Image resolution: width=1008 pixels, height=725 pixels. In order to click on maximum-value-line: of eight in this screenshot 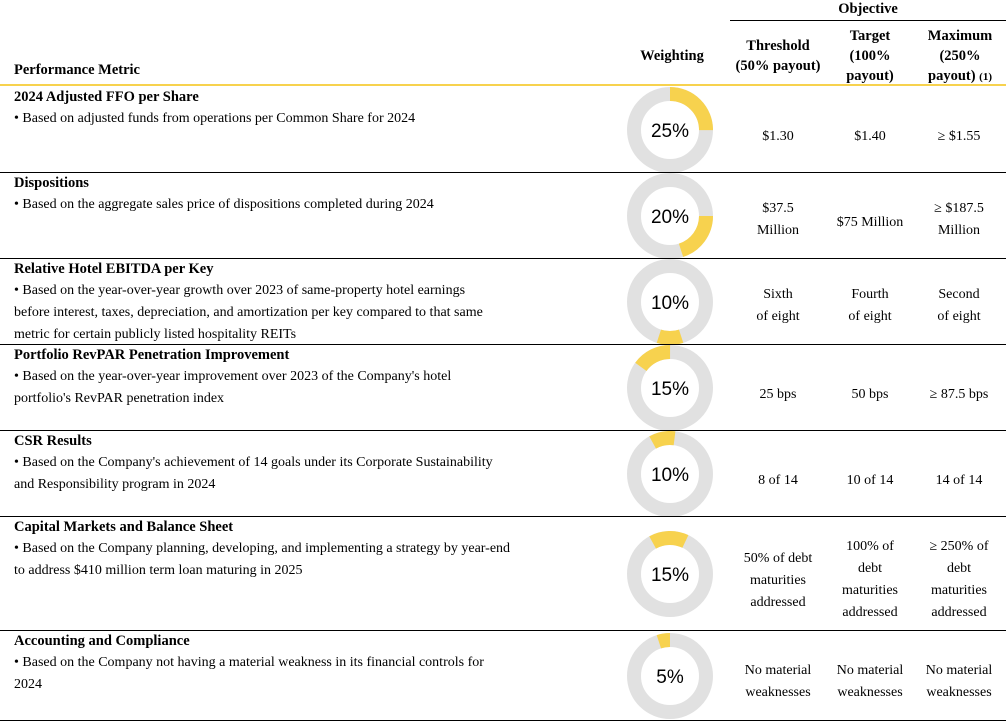, I will do `click(959, 316)`.